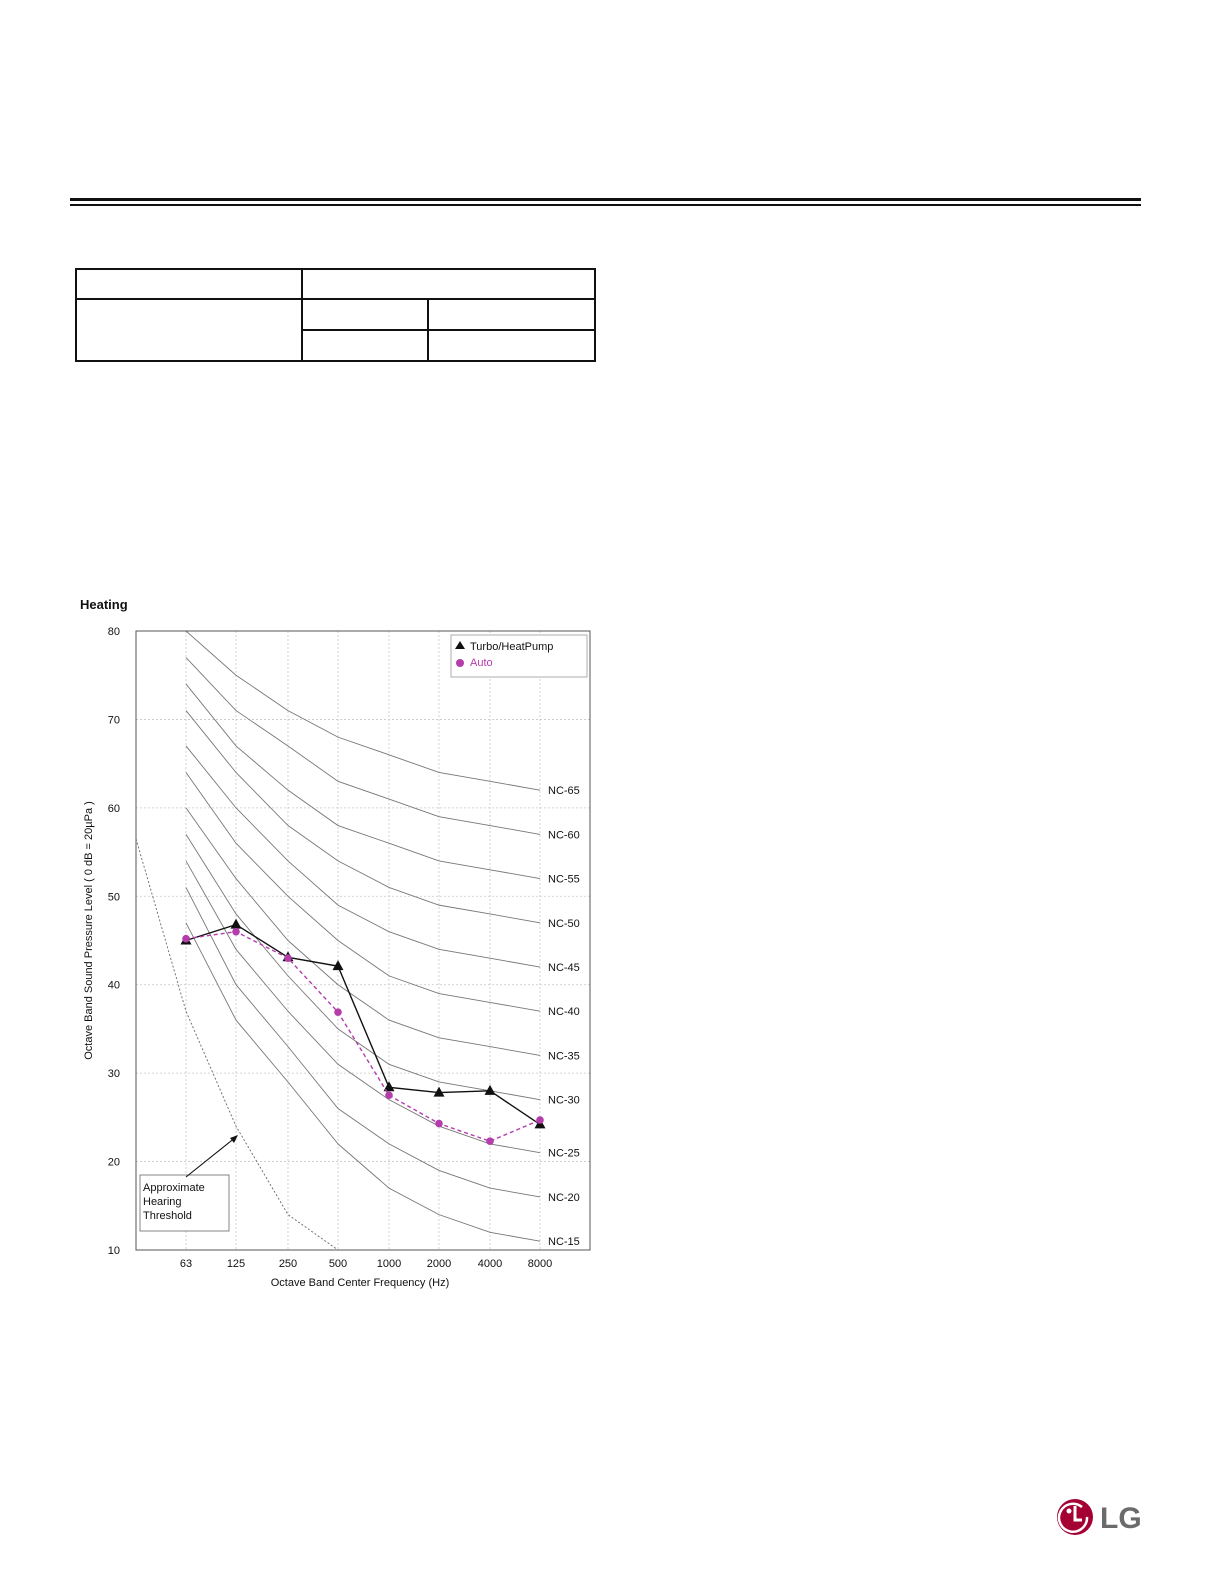  What do you see at coordinates (605, 199) in the screenshot?
I see `header-rule-top` at bounding box center [605, 199].